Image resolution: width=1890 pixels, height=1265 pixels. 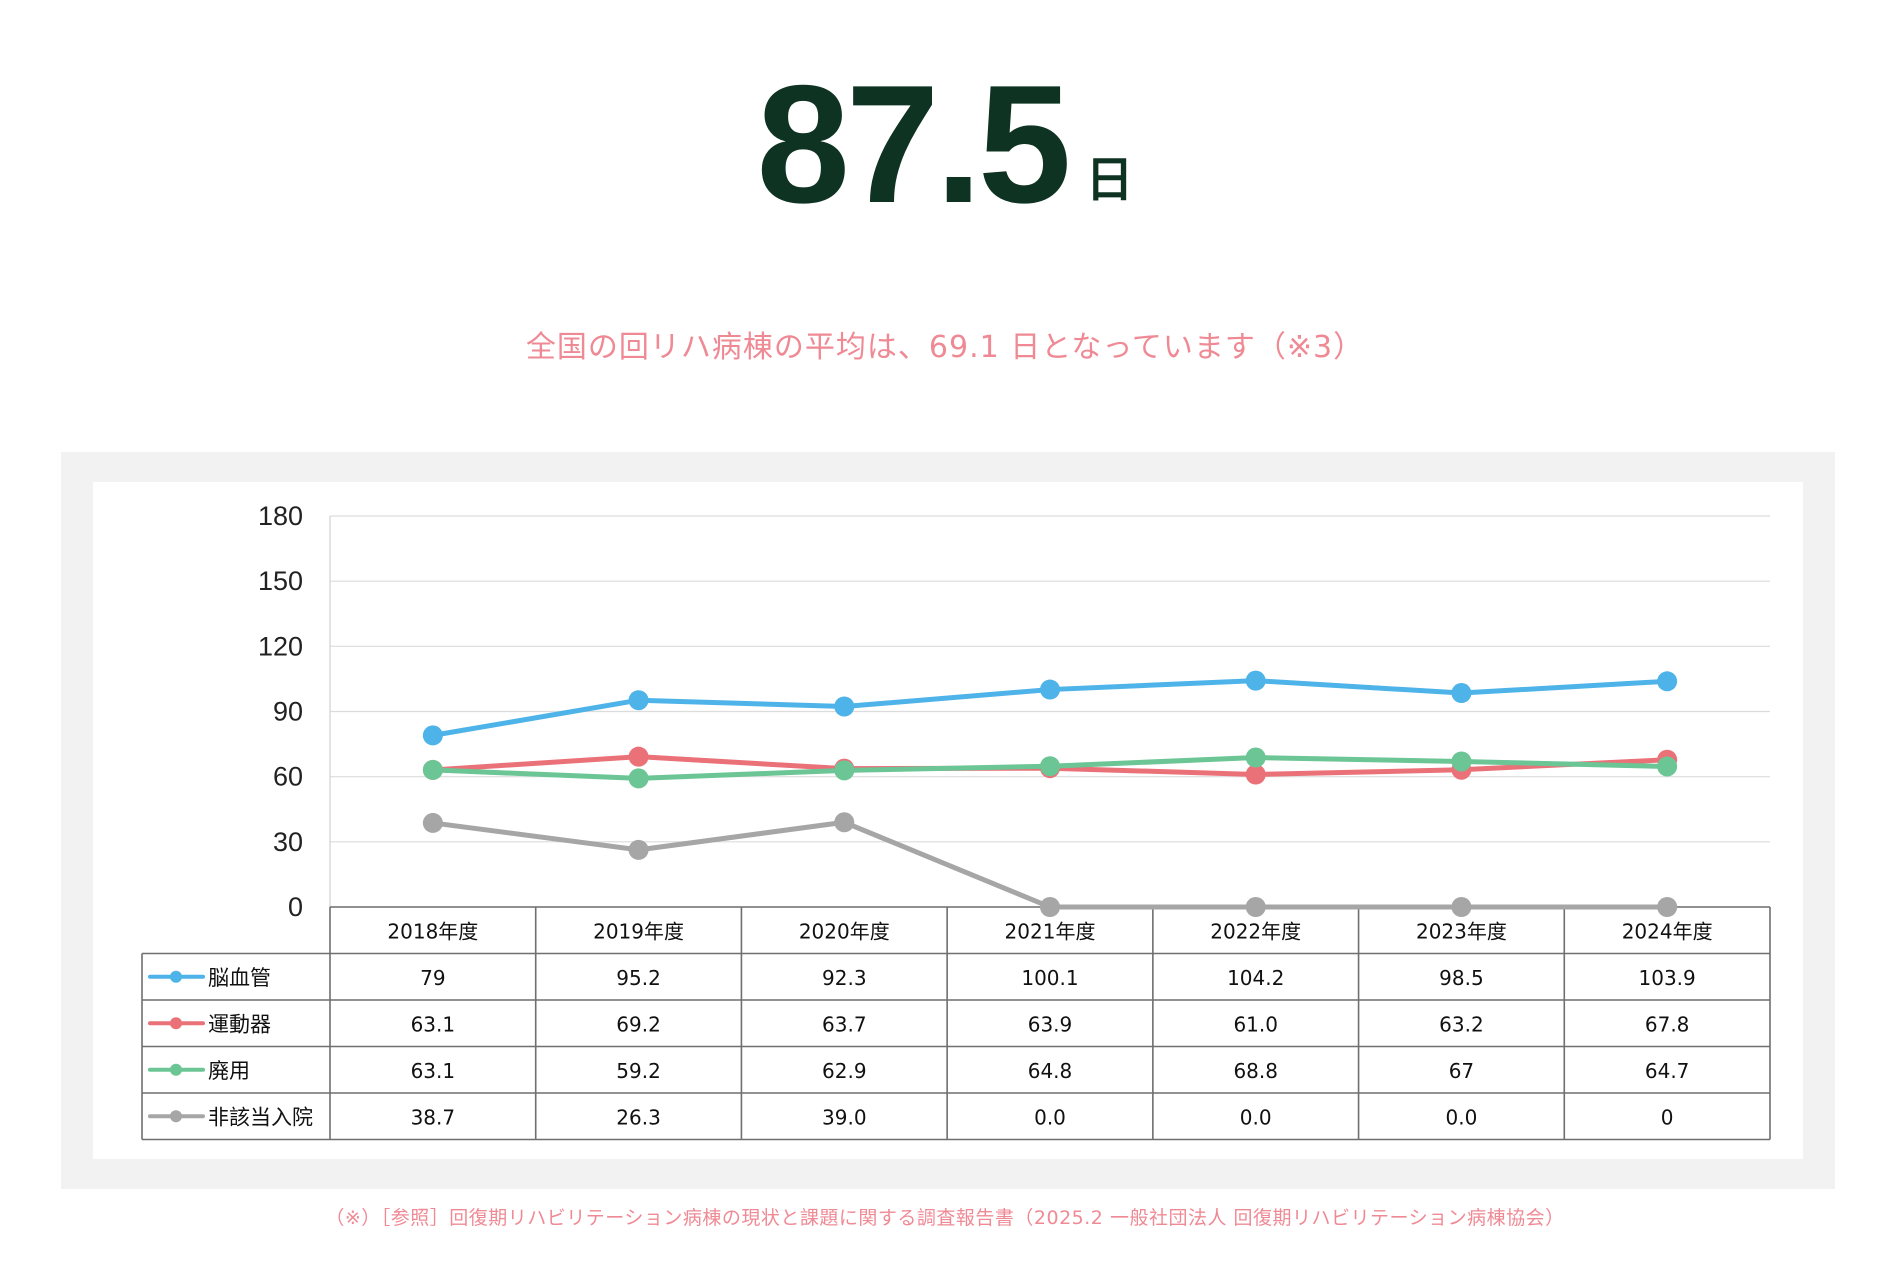 What do you see at coordinates (638, 1024) in the screenshot?
I see `table-cell-value: 69.2` at bounding box center [638, 1024].